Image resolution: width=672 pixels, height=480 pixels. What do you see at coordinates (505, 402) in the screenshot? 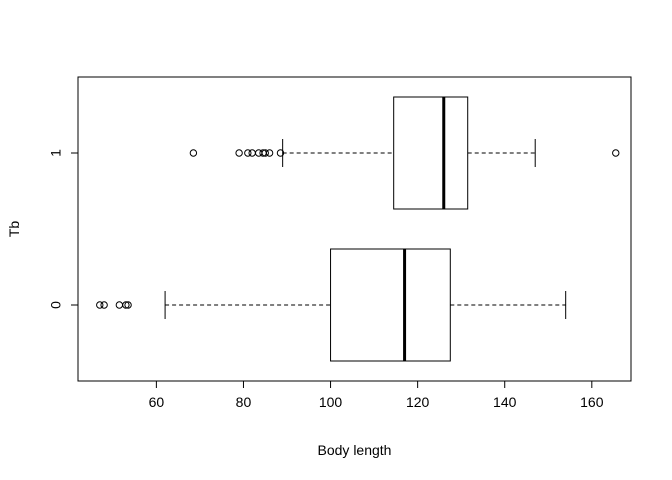
I see `x-tick-label: 140` at bounding box center [505, 402].